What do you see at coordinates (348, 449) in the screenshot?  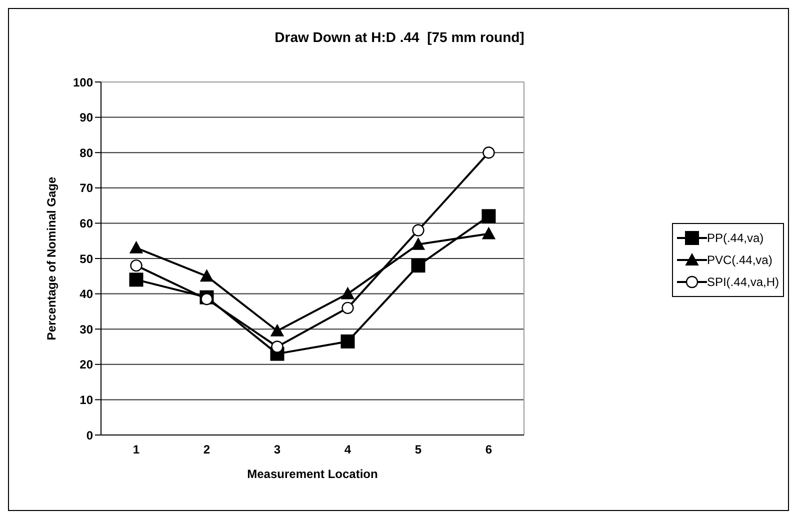 I see `x-tick-label: 4` at bounding box center [348, 449].